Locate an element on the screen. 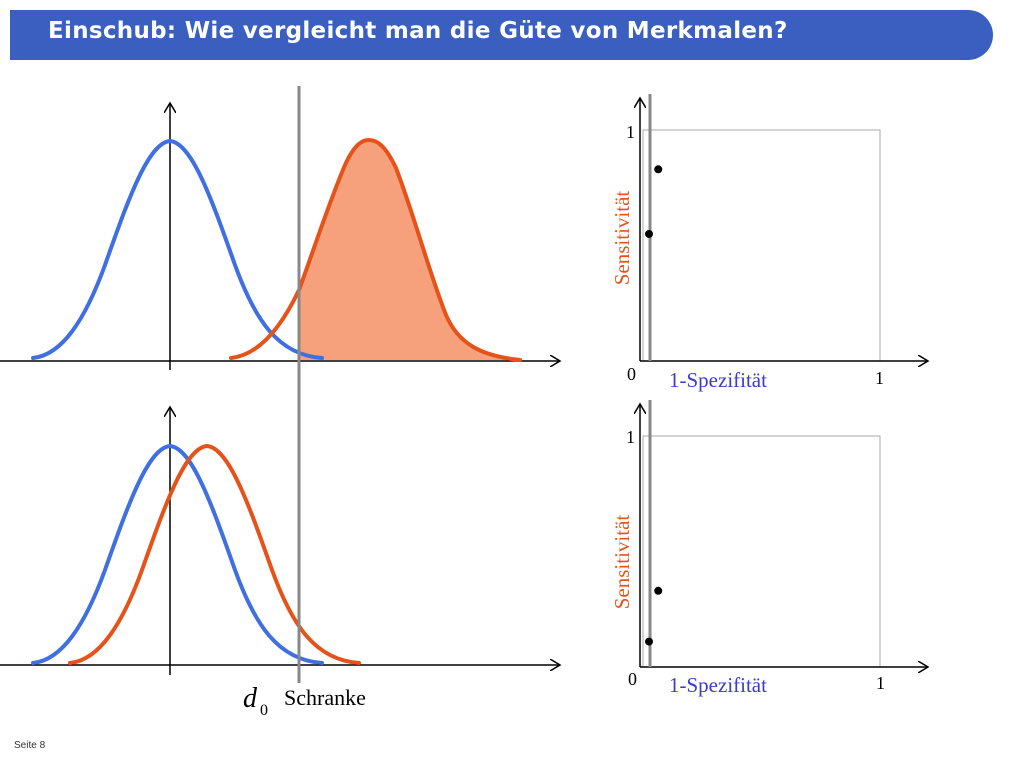 This screenshot has width=1024, height=768. roc-plot-2: 1 0 1 1-Spezifität Sensitivität is located at coordinates (769, 548).